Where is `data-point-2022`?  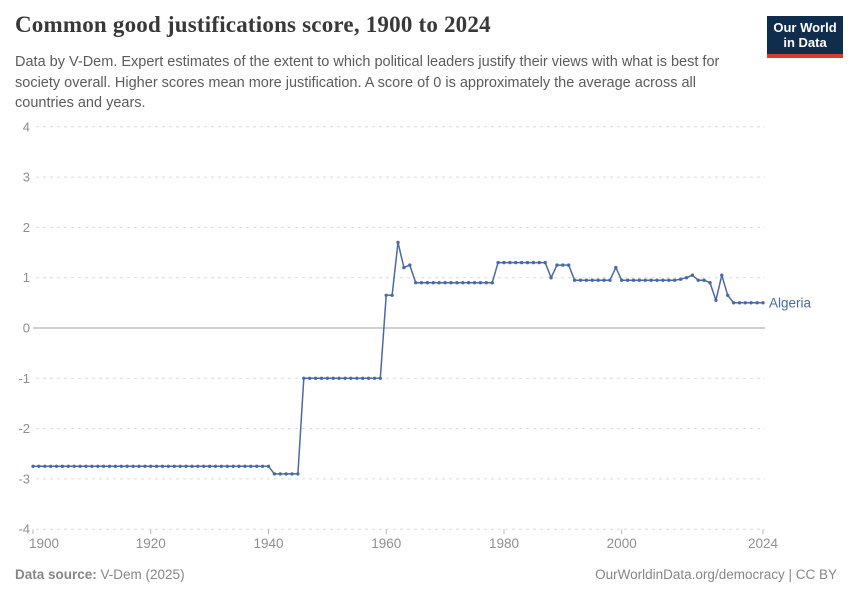 data-point-2022 is located at coordinates (751, 303).